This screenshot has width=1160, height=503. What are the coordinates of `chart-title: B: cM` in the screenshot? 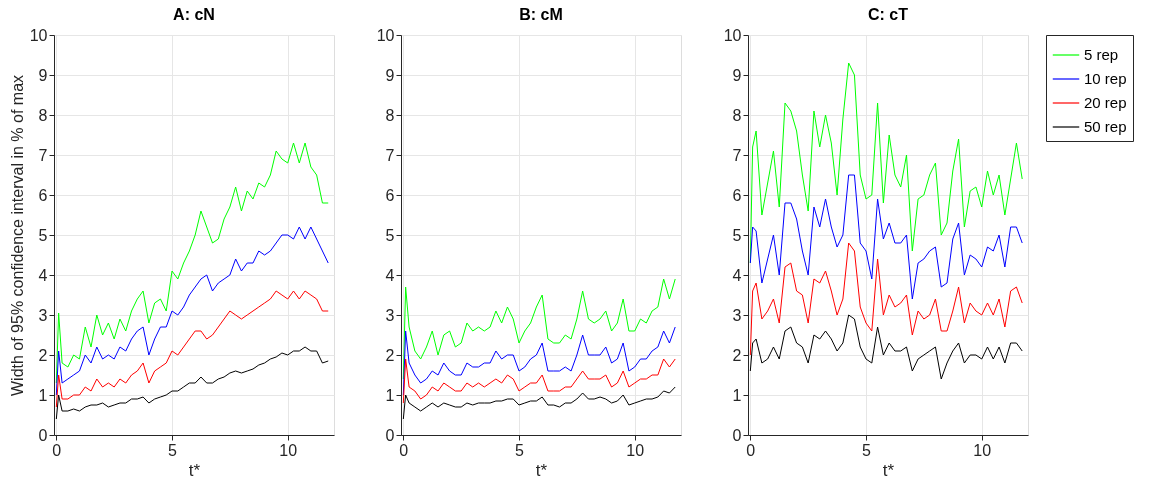 It's located at (541, 14).